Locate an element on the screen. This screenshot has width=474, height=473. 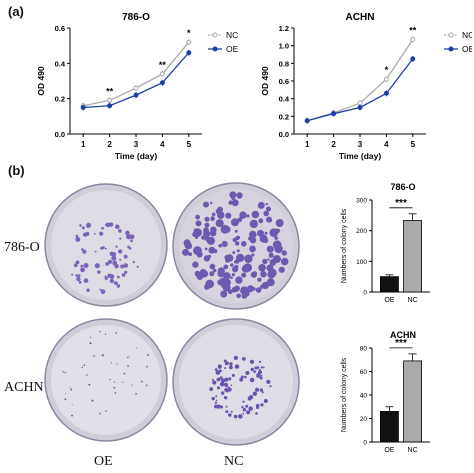
legend-label-oe-786-o: OE is located at coordinates (232, 49).